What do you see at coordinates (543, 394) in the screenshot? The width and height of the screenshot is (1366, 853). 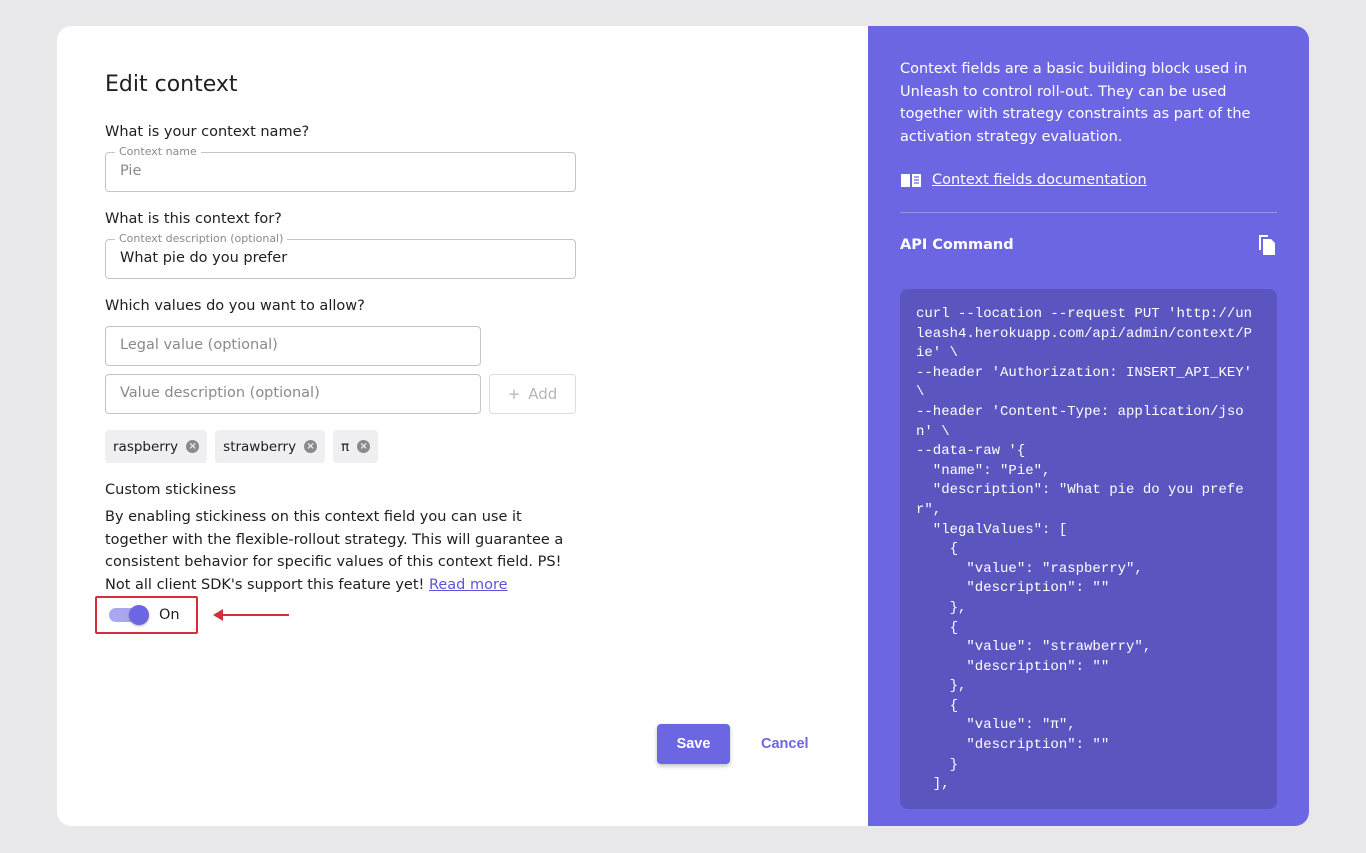 I see `add-label: Add` at bounding box center [543, 394].